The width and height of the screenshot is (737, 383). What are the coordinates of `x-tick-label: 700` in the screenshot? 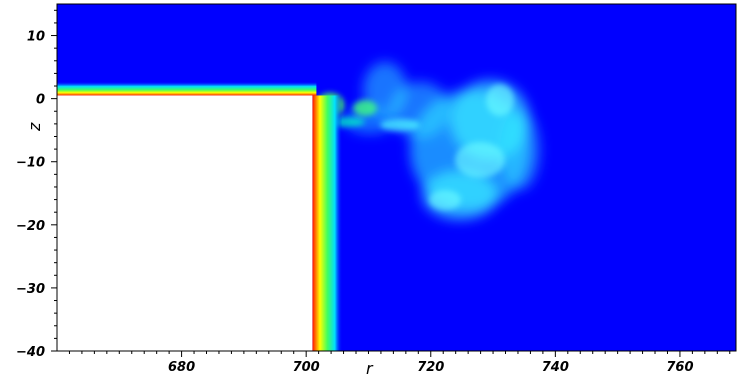 It's located at (306, 367).